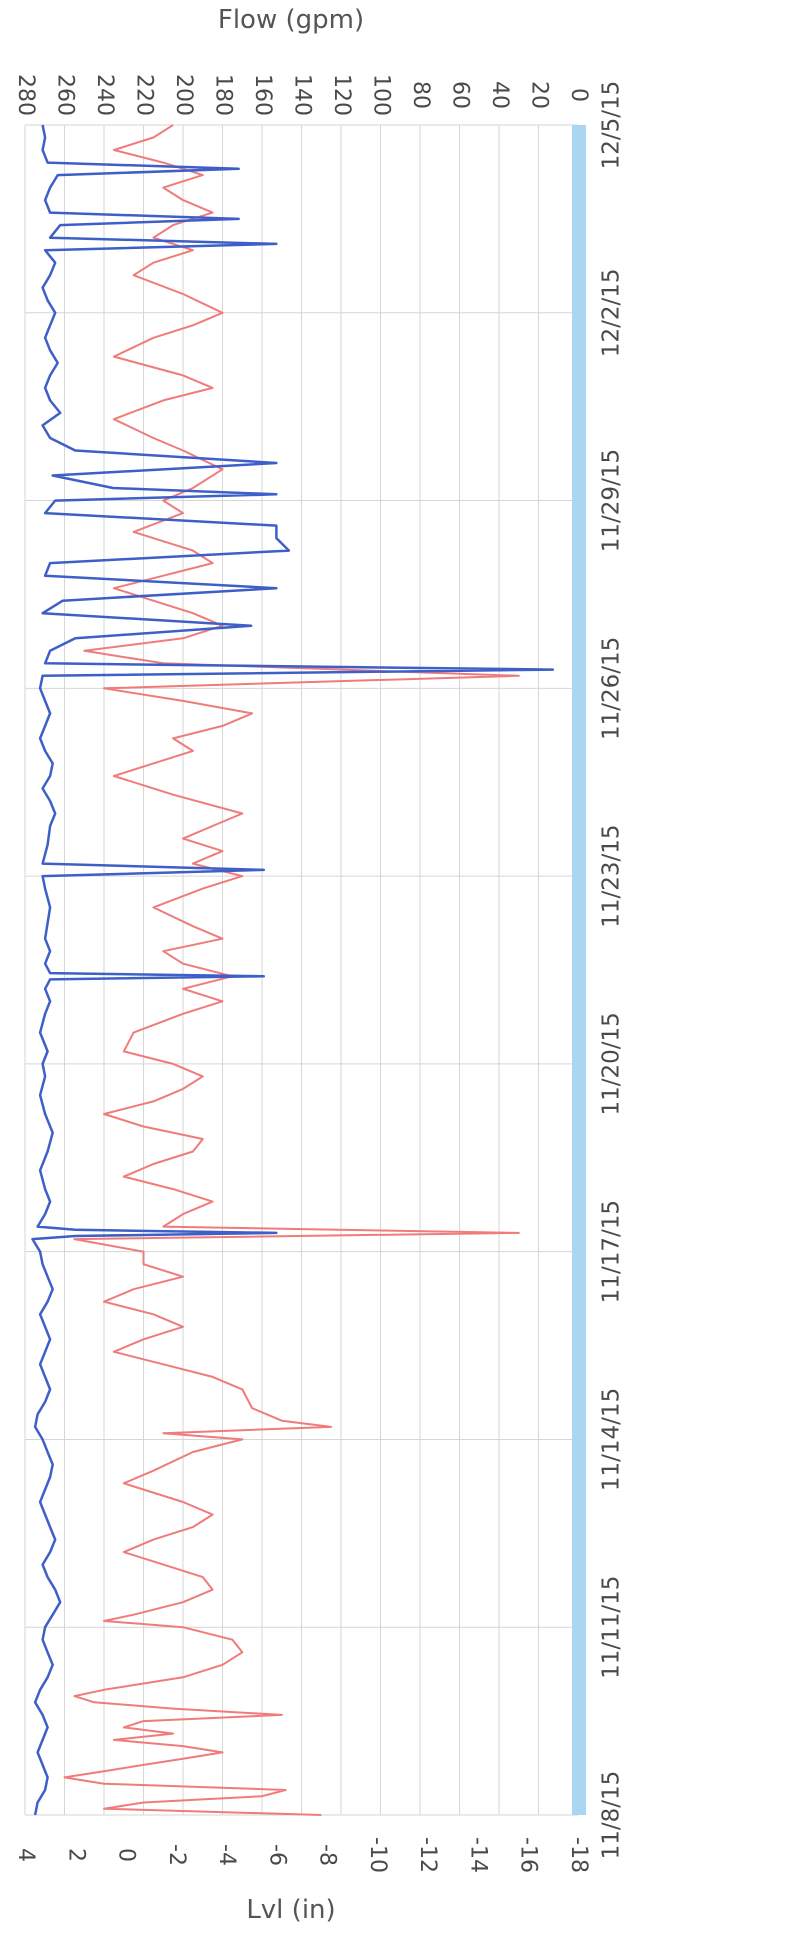  Describe the element at coordinates (327, 1855) in the screenshot. I see `level-tick-label: -8` at that location.